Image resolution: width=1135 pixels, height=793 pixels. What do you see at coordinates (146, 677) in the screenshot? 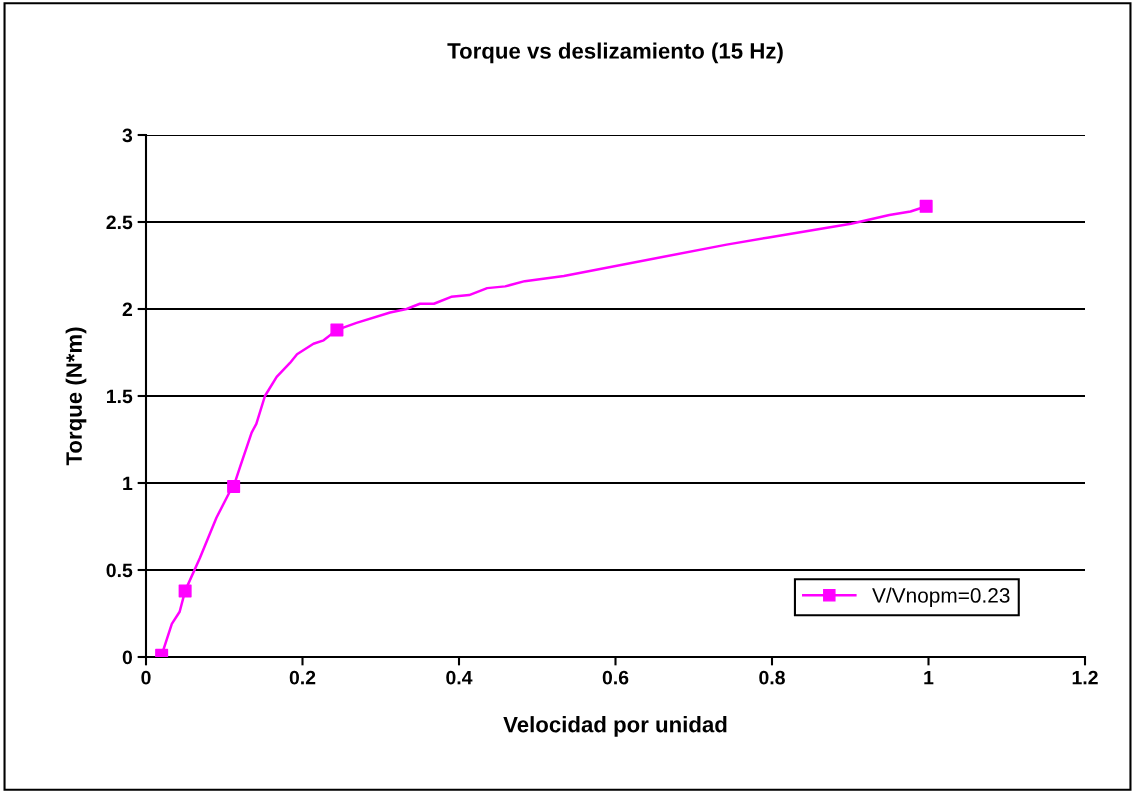
I see `x-tick-label: 0` at bounding box center [146, 677].